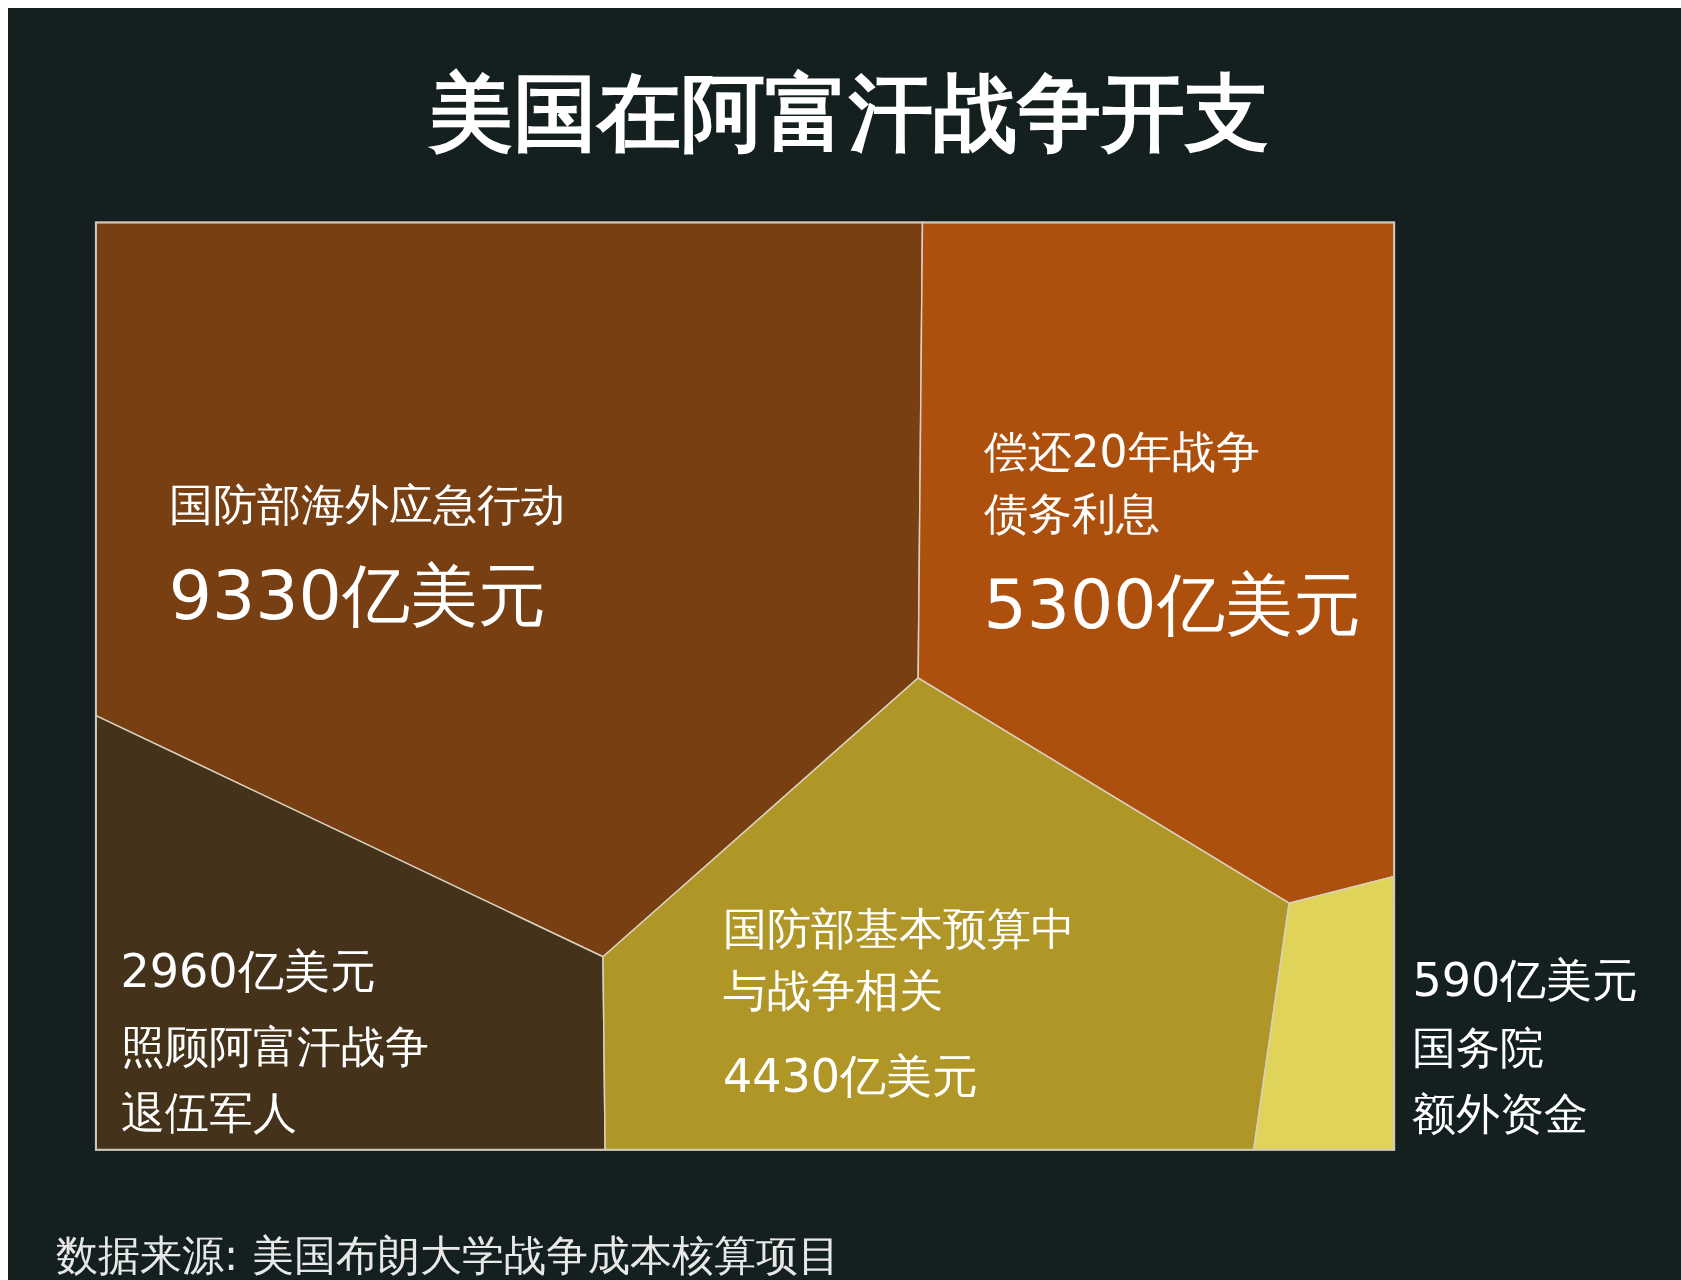 The height and width of the screenshot is (1280, 1681). I want to click on category-label: 照顾阿富汗战争退伍军人, so click(274, 1079).